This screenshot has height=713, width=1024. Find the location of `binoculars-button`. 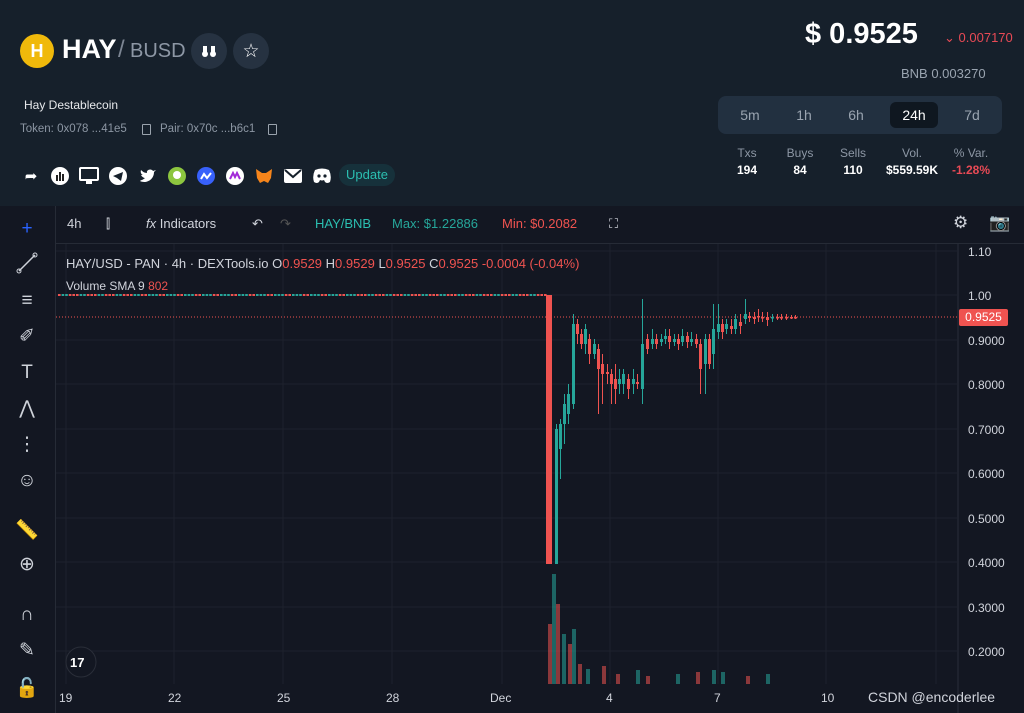

binoculars-button is located at coordinates (209, 51).